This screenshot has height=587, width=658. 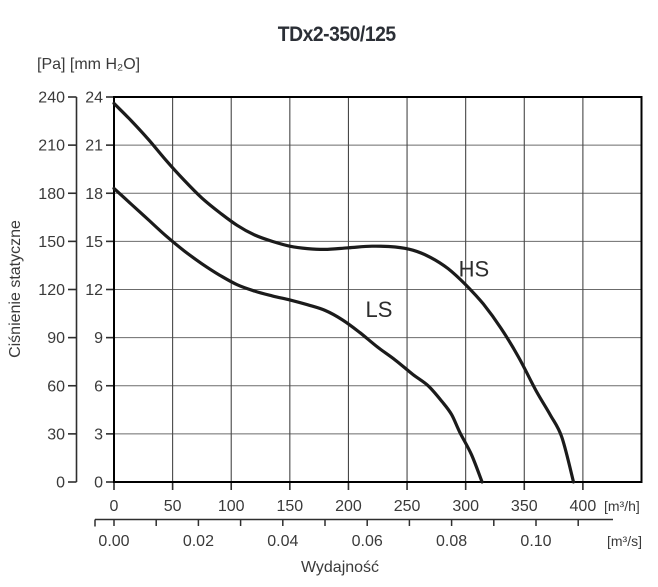 I want to click on mm-tick-label: 12, so click(x=94, y=290).